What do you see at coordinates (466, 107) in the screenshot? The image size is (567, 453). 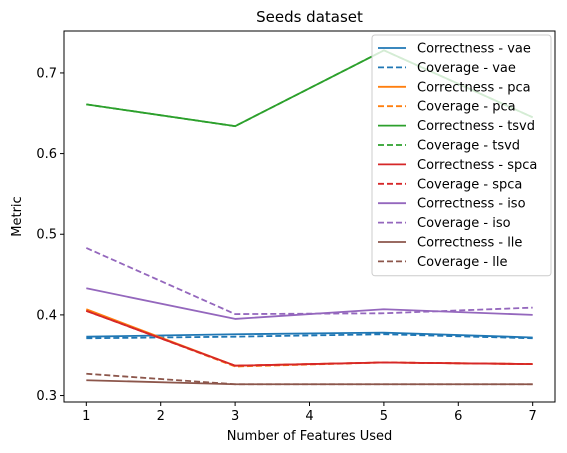 I see `legend-label-3: Coverage - pca` at bounding box center [466, 107].